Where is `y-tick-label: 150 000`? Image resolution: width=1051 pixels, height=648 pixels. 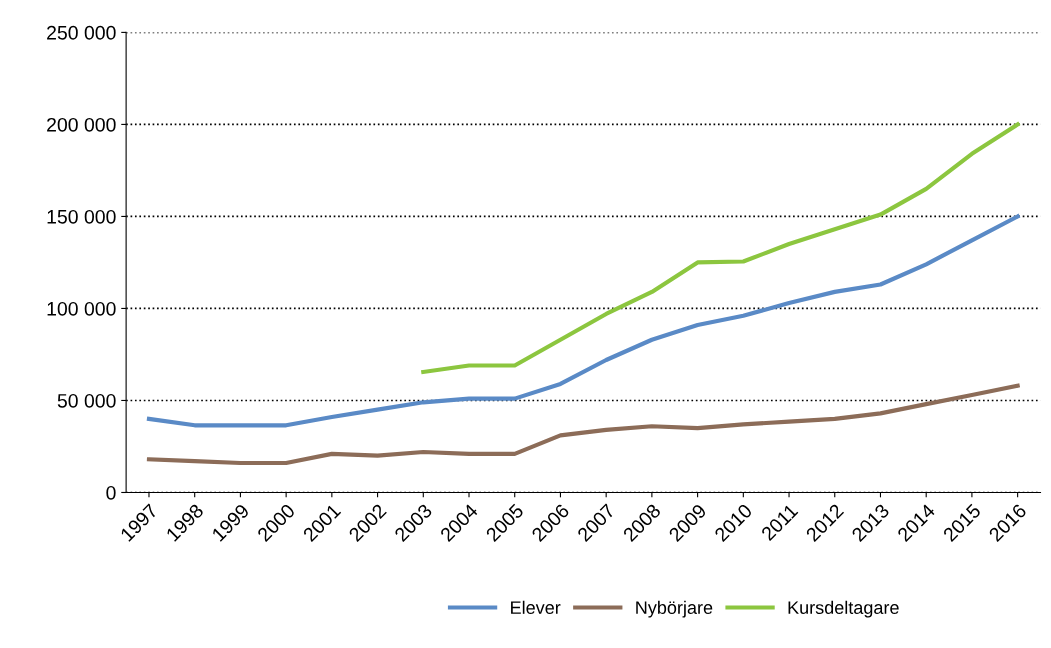
y-tick-label: 150 000 is located at coordinates (81, 216).